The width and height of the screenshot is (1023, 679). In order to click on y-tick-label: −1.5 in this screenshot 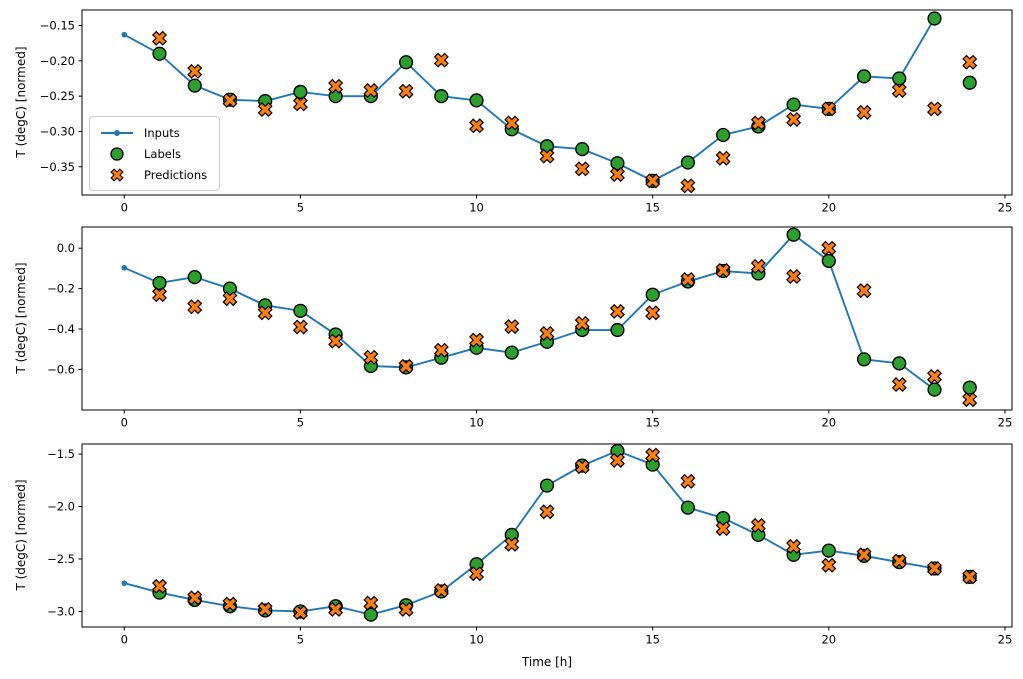, I will do `click(61, 454)`.